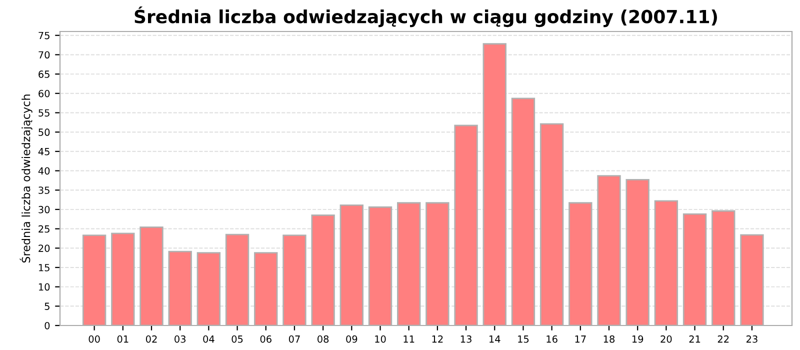 This screenshot has width=800, height=350. I want to click on x-tick-label: 18, so click(609, 339).